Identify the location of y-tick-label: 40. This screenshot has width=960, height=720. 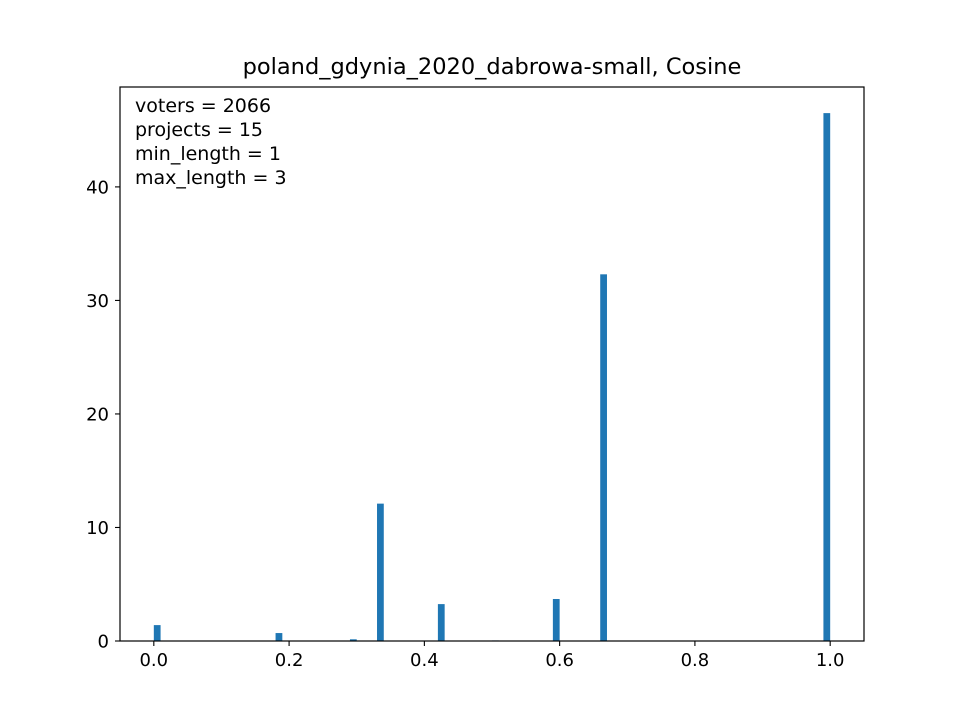
(97, 187).